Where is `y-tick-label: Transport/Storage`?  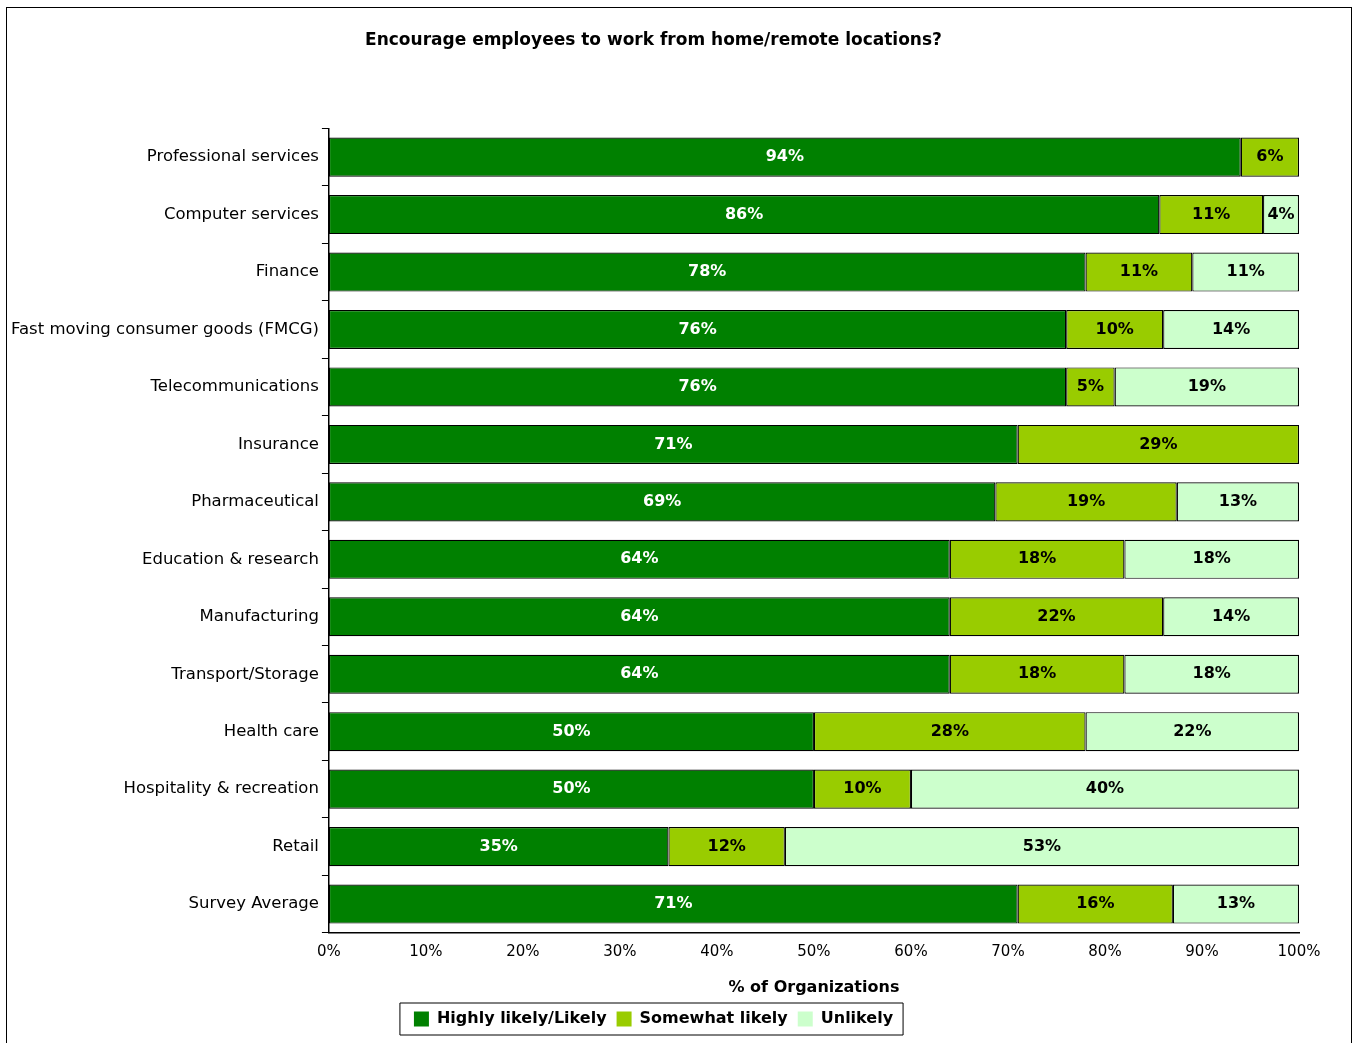
y-tick-label: Transport/Storage is located at coordinates (244, 673).